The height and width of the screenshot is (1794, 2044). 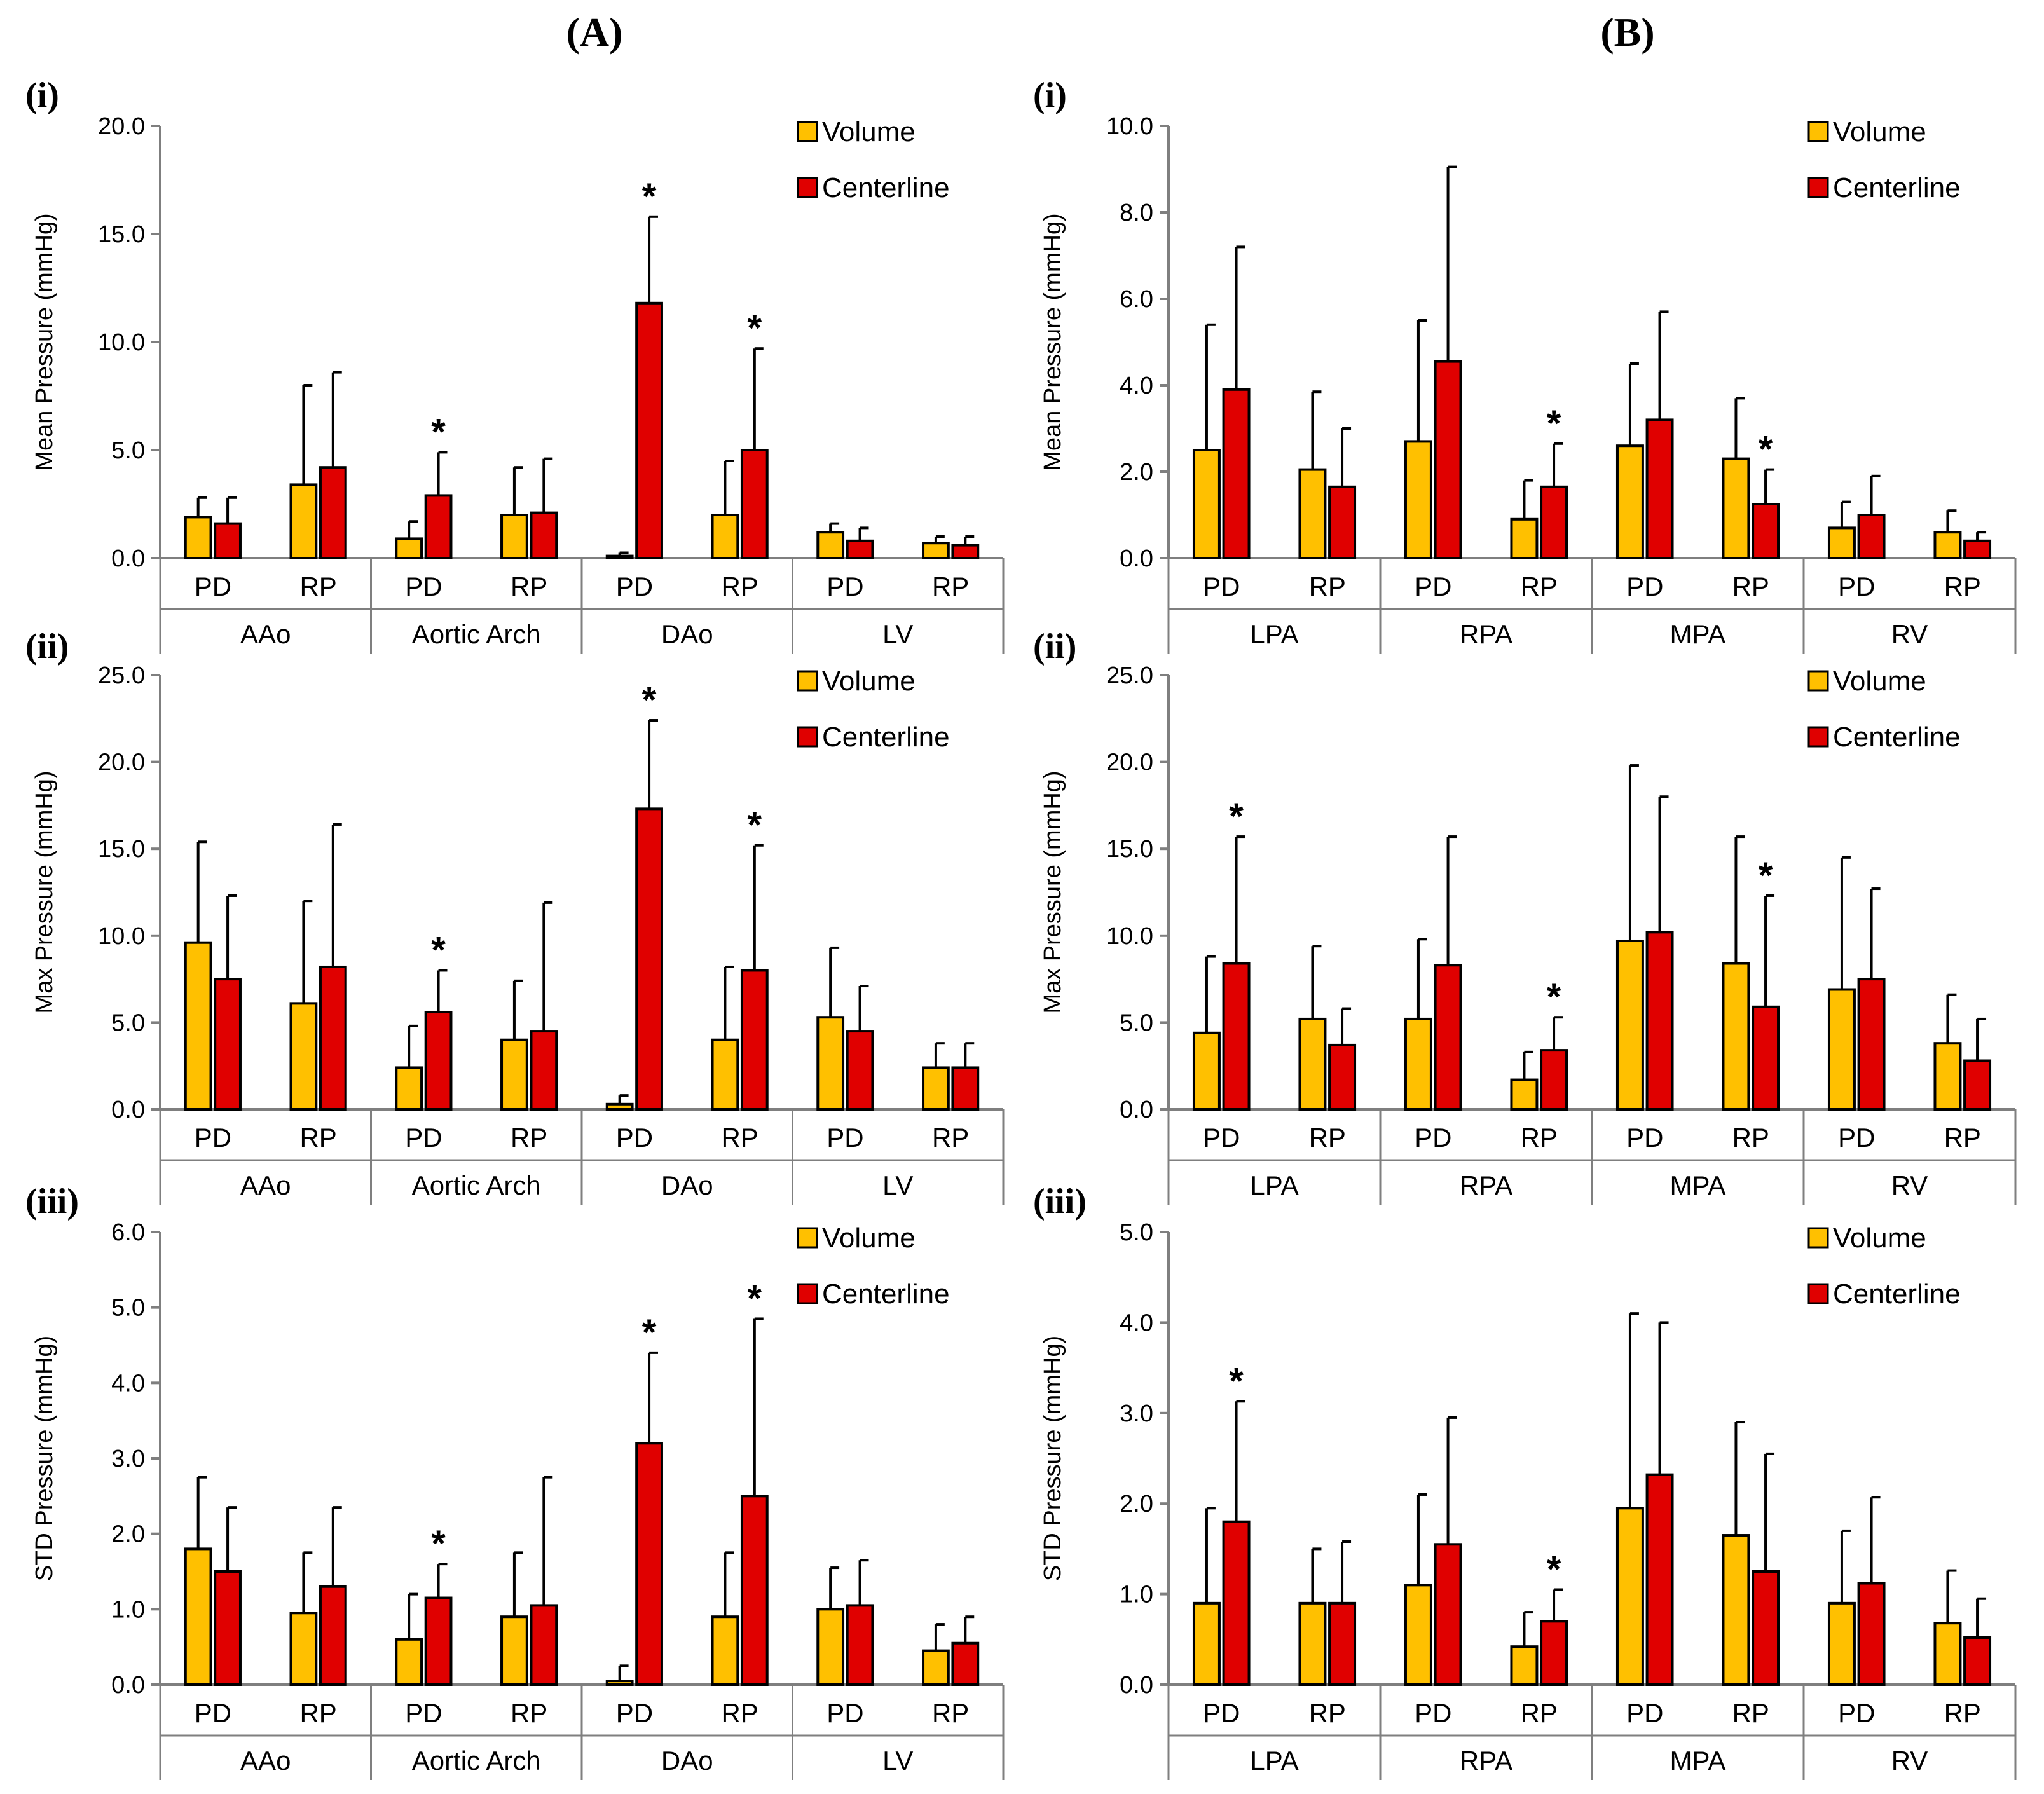 I want to click on y-tick-label: 3.0, so click(x=128, y=1459).